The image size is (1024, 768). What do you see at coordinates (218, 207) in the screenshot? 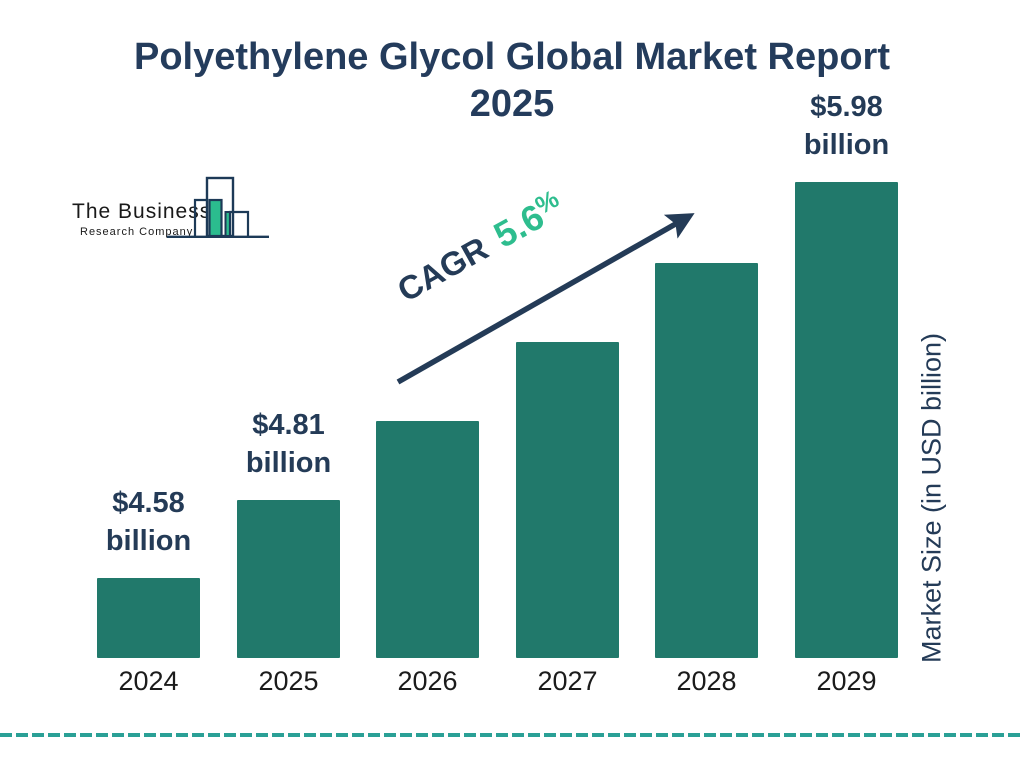
I see `bar-chart-logo-icon` at bounding box center [218, 207].